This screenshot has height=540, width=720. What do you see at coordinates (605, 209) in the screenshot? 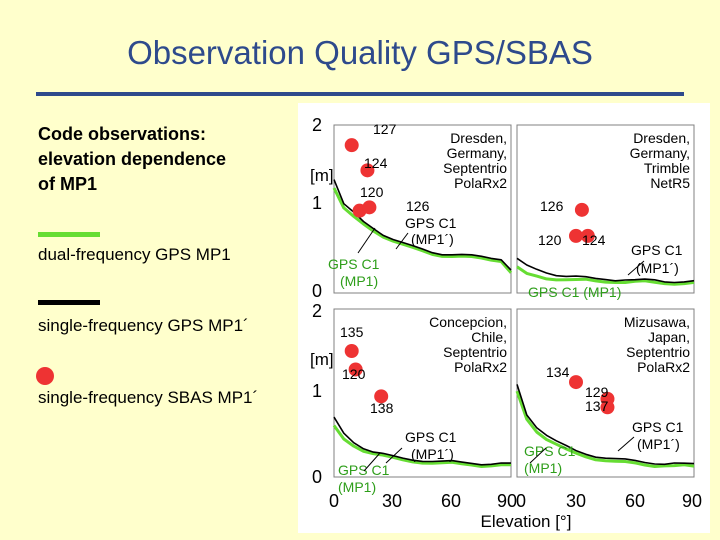
I see `panel-frame-top-right` at bounding box center [605, 209].